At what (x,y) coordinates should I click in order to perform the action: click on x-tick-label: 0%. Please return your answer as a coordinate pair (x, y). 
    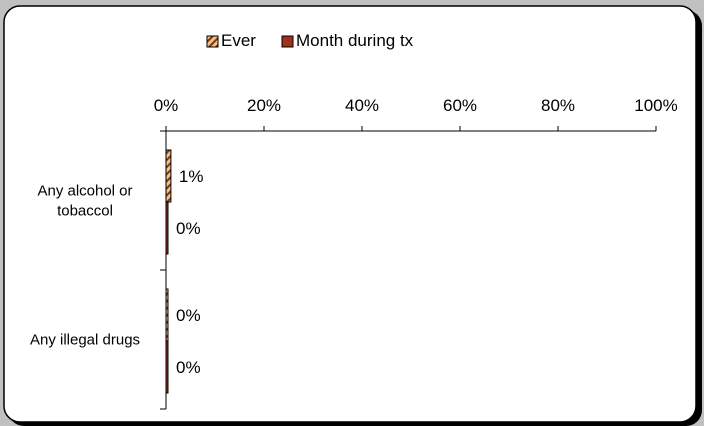
    Looking at the image, I should click on (166, 105).